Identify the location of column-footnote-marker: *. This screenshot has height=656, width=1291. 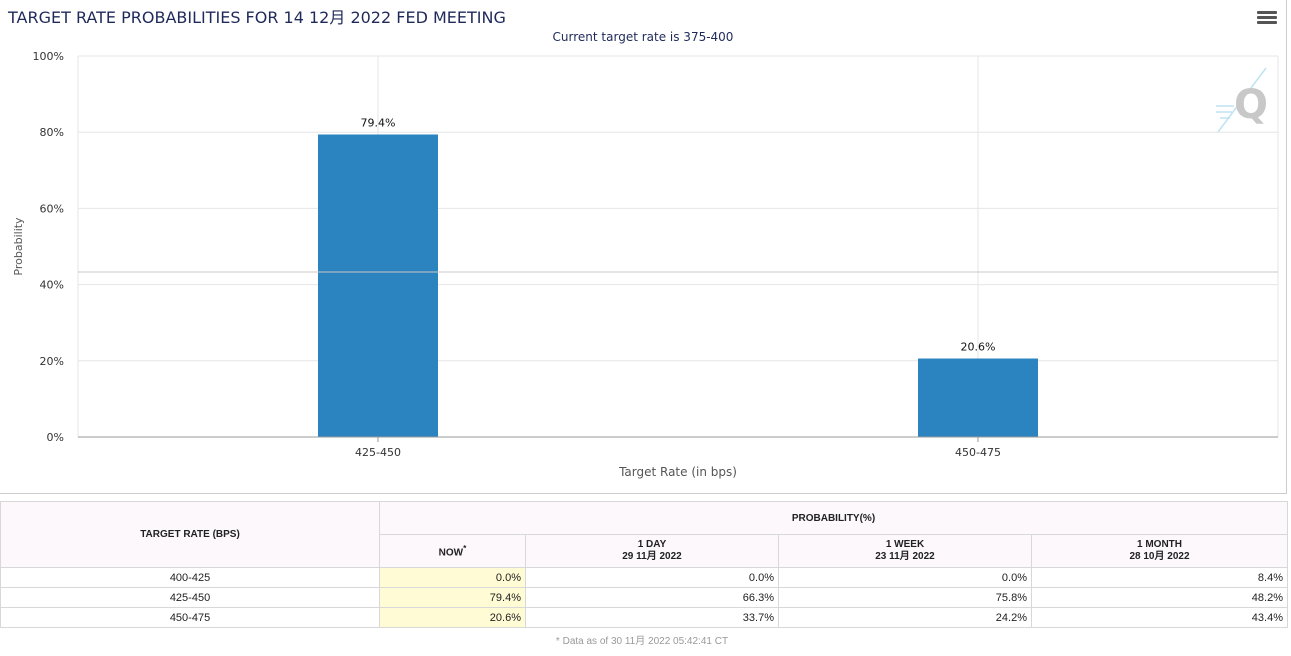
(465, 548).